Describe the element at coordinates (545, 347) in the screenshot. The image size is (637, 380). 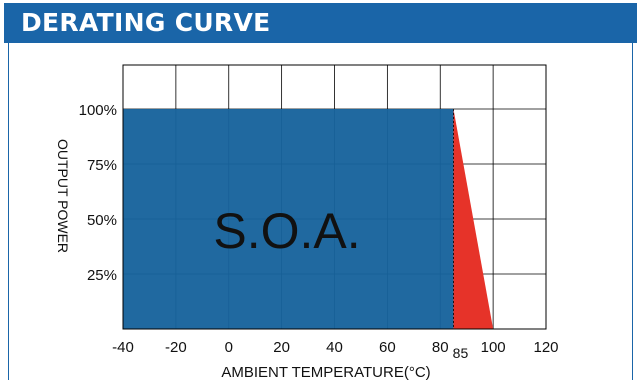
I see `x-tick-label: 120` at that location.